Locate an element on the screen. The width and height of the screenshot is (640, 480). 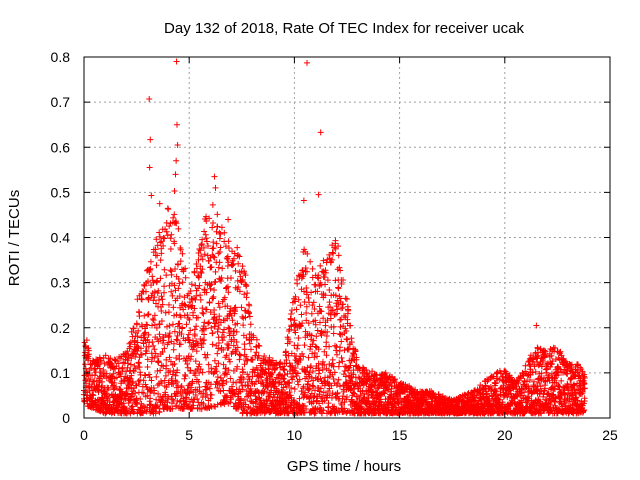
x-tick-label: 5 is located at coordinates (189, 435).